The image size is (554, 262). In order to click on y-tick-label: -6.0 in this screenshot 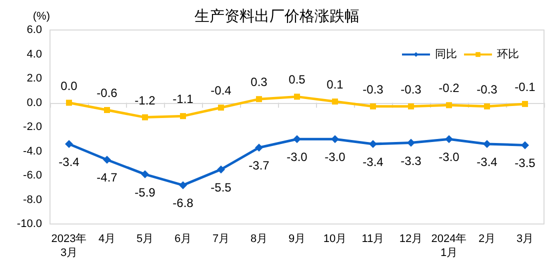, I will do `click(32, 176)`.